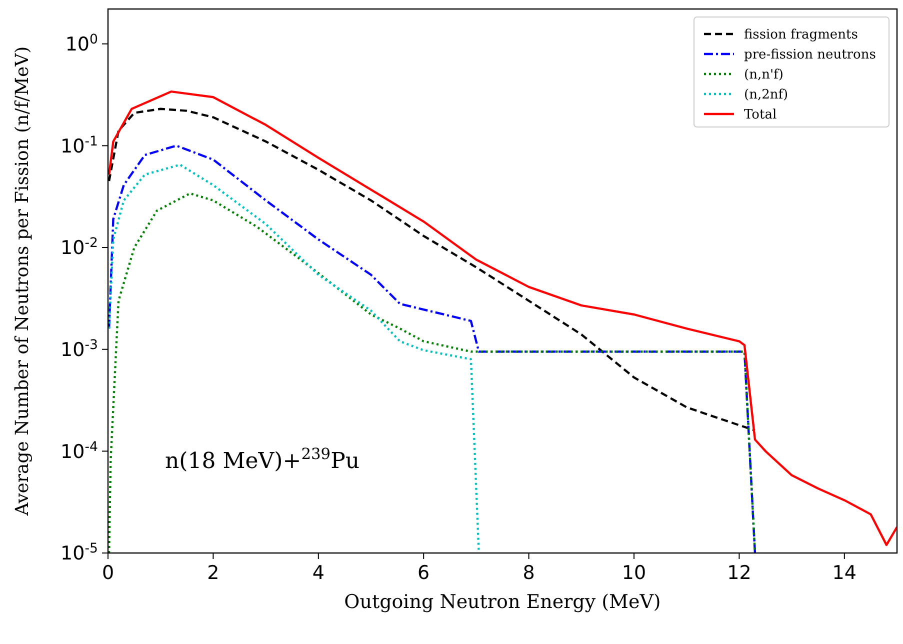 This screenshot has height=644, width=903. I want to click on y-tick-label: 10$^{-3}$, so click(79, 349).